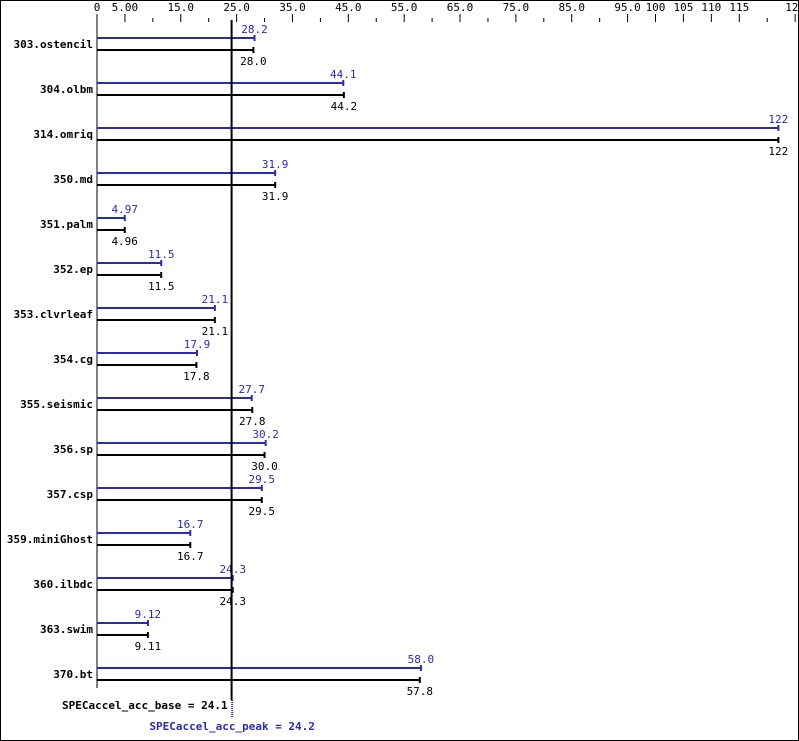 The height and width of the screenshot is (741, 799). I want to click on base-value-label: 17.8, so click(196, 376).